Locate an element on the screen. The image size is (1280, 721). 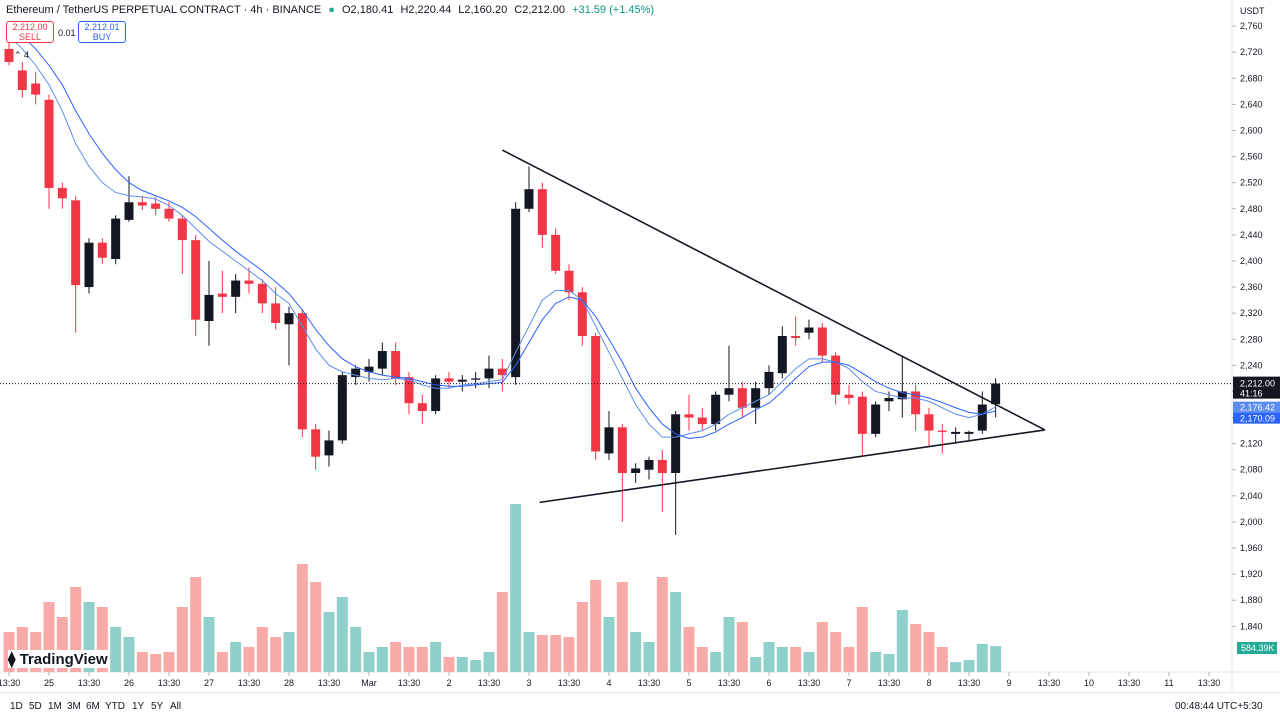
ohlc: C2,212.00 is located at coordinates (540, 10).